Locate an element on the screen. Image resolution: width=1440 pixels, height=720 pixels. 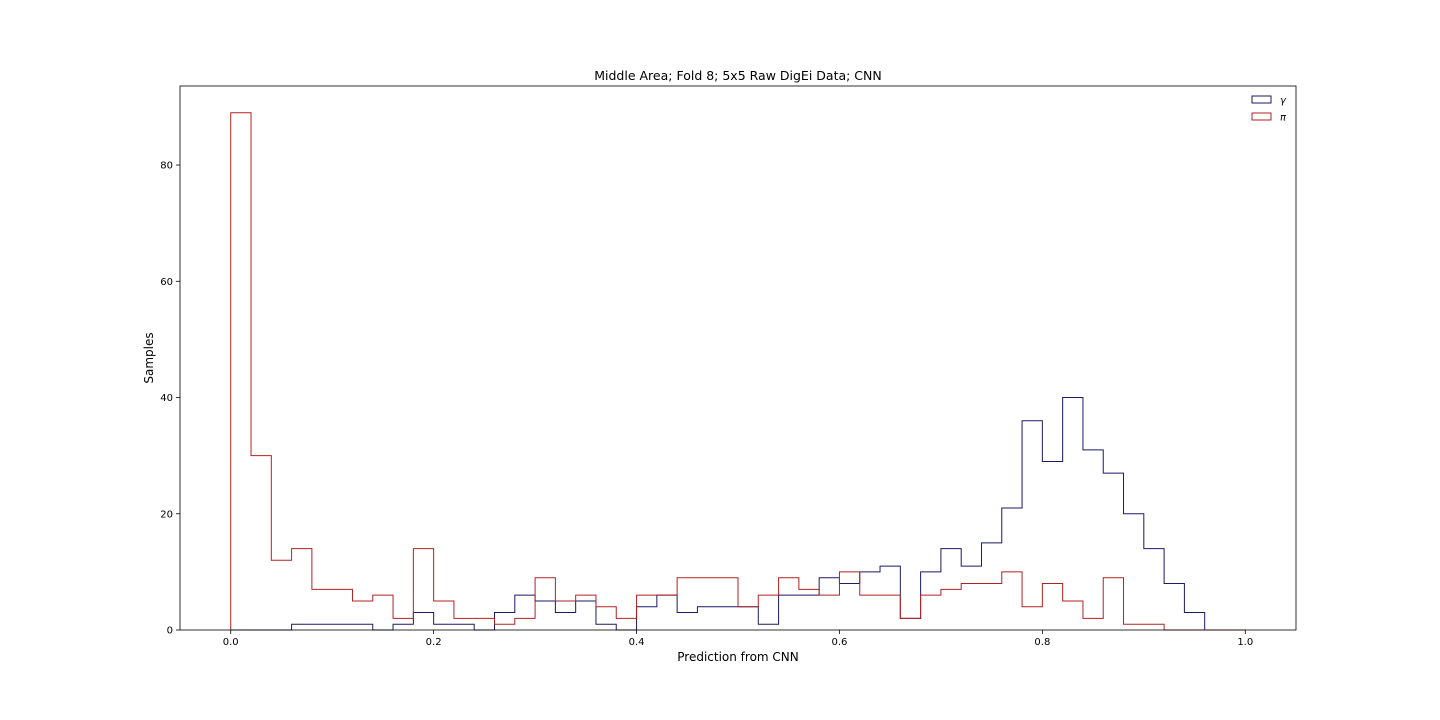
y-axis-ticks: 0 20 40 60 80 is located at coordinates (170, 399).